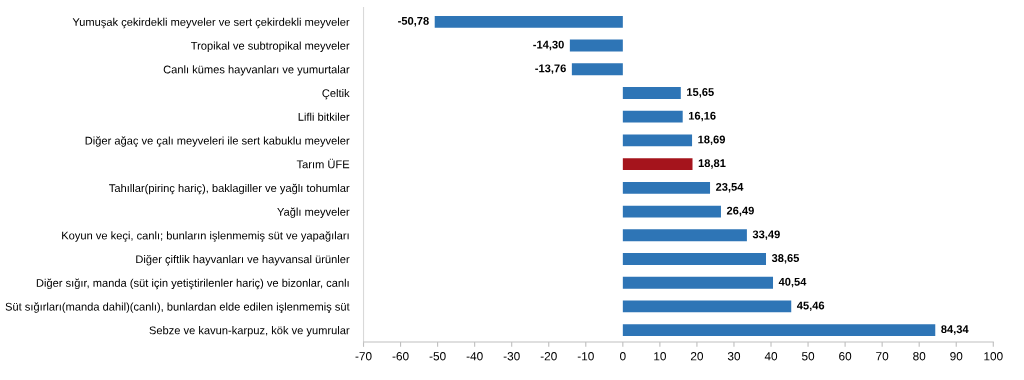  What do you see at coordinates (845, 356) in the screenshot?
I see `x-tick-label: 60` at bounding box center [845, 356].